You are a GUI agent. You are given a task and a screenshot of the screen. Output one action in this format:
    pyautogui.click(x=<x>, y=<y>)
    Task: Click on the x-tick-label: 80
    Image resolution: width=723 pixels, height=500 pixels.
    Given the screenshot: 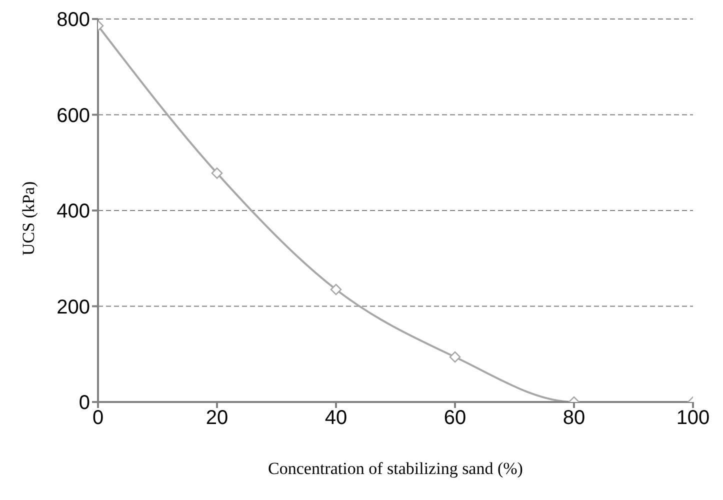 What is the action you would take?
    pyautogui.click(x=574, y=418)
    